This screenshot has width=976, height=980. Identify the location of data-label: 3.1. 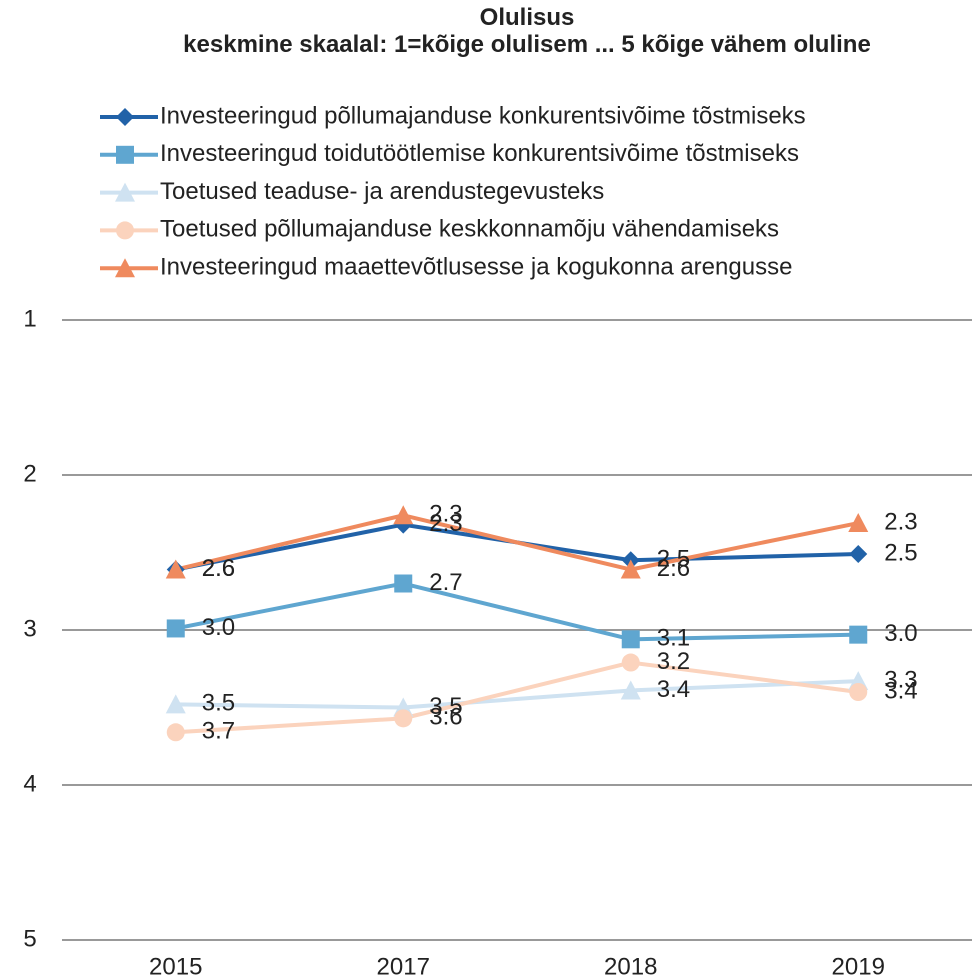
(673, 638).